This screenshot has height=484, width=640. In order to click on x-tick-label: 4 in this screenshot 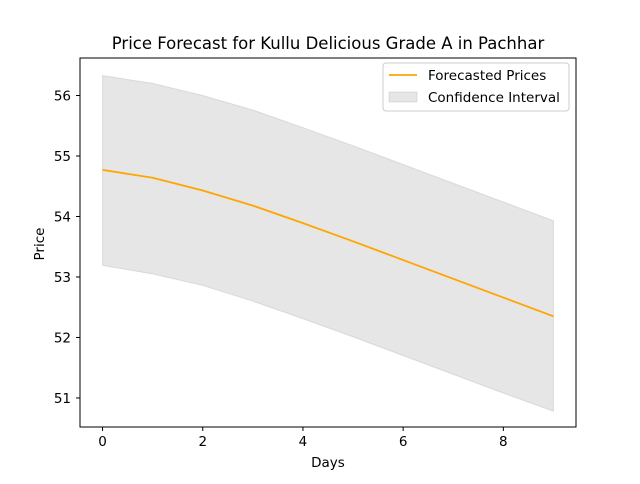, I will do `click(303, 442)`.